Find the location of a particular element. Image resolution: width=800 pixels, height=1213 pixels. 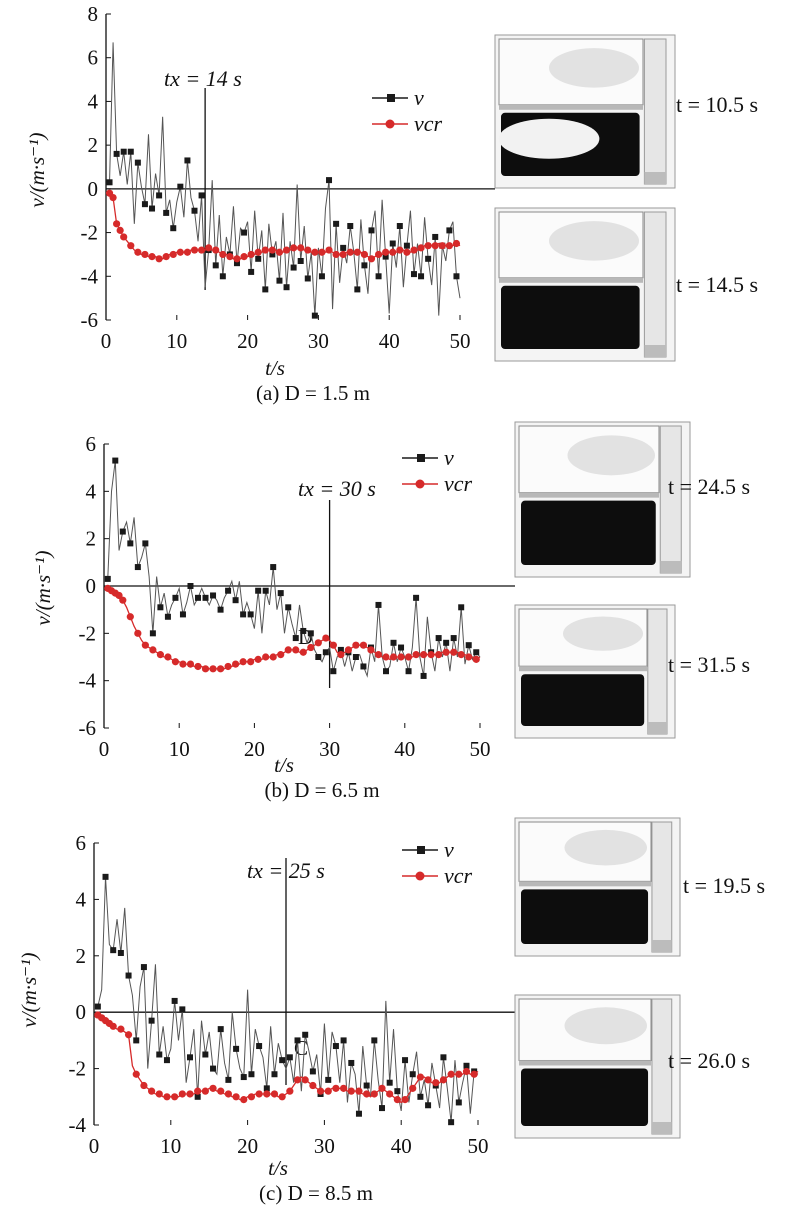

smoke-gap is located at coordinates (549, 138).